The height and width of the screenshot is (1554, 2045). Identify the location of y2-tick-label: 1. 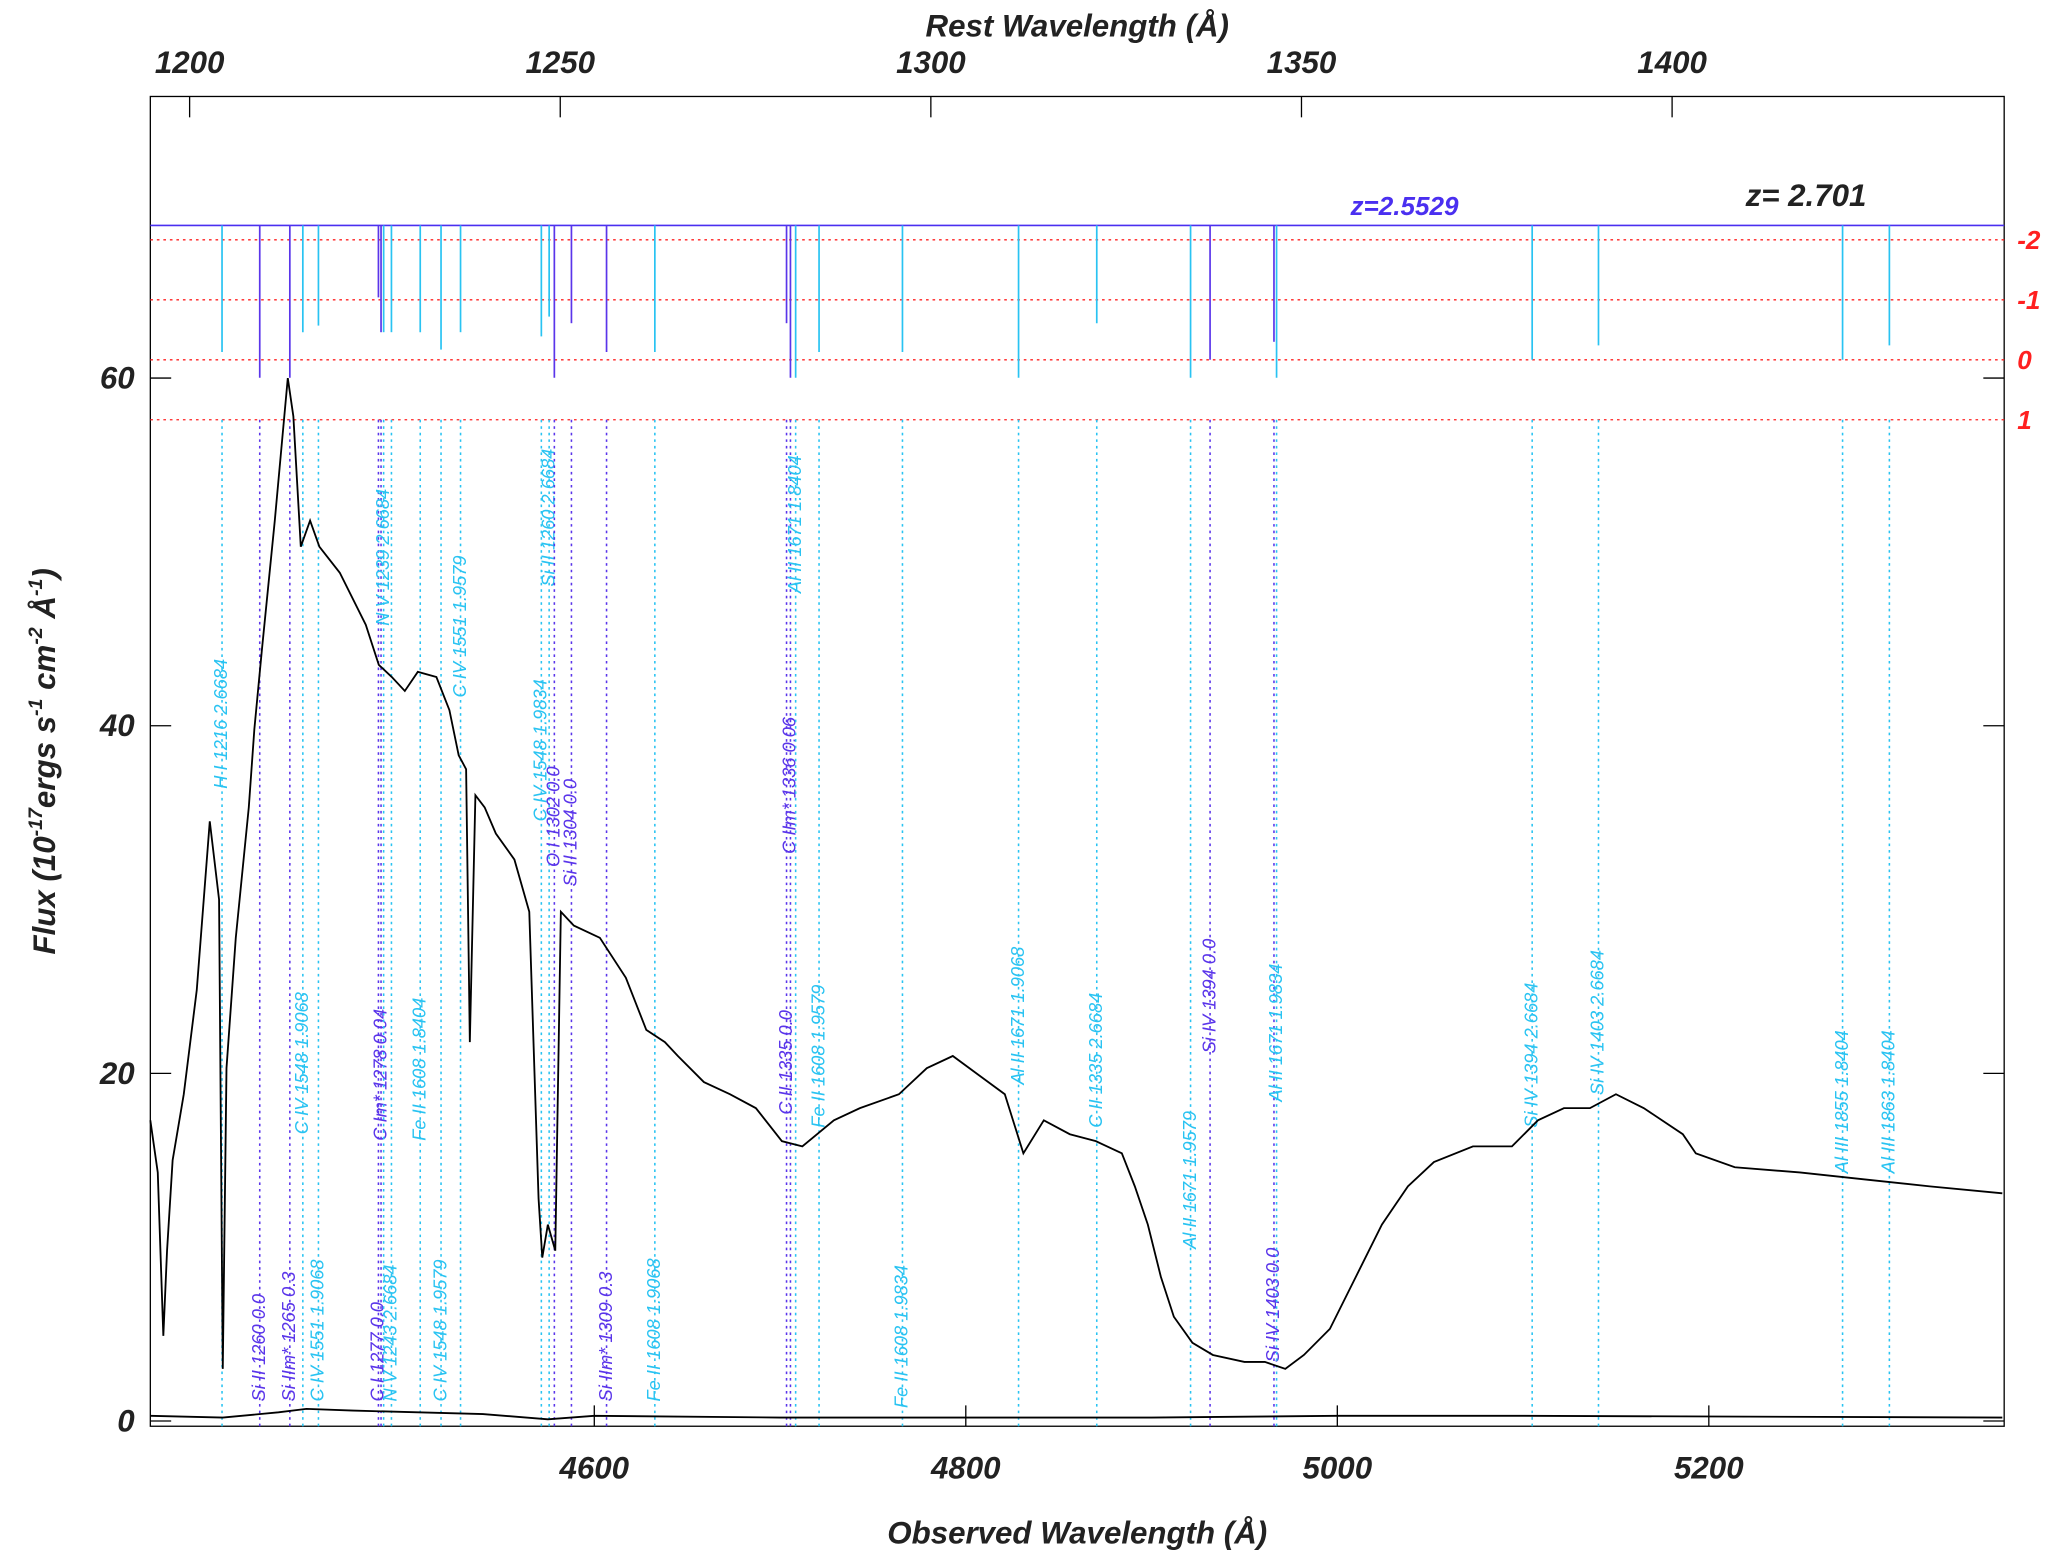
(2024, 420).